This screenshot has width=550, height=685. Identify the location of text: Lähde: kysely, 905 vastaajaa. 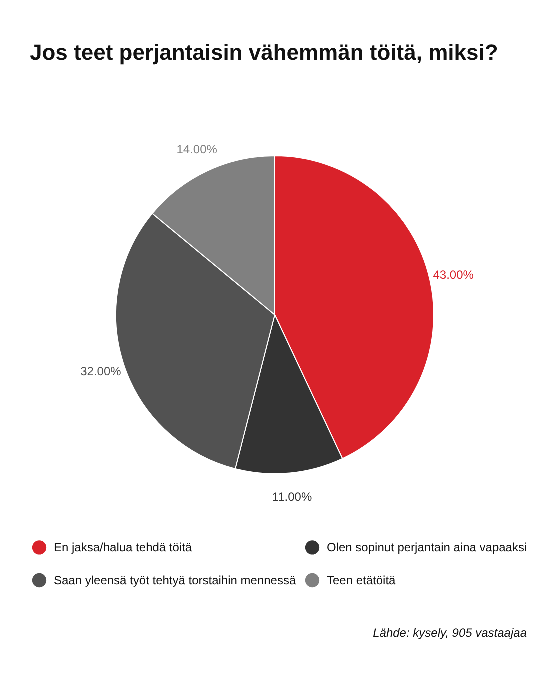
(450, 633).